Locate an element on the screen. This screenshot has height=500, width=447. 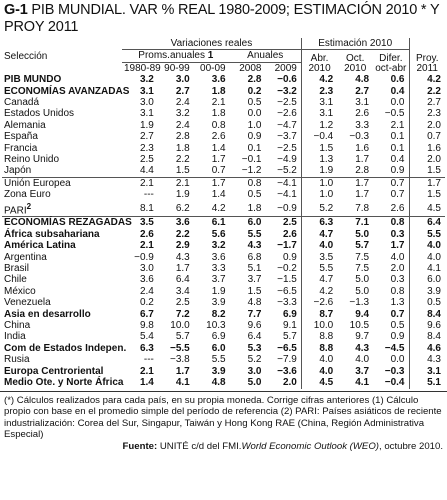
cell: 1.3 is located at coordinates (319, 160).